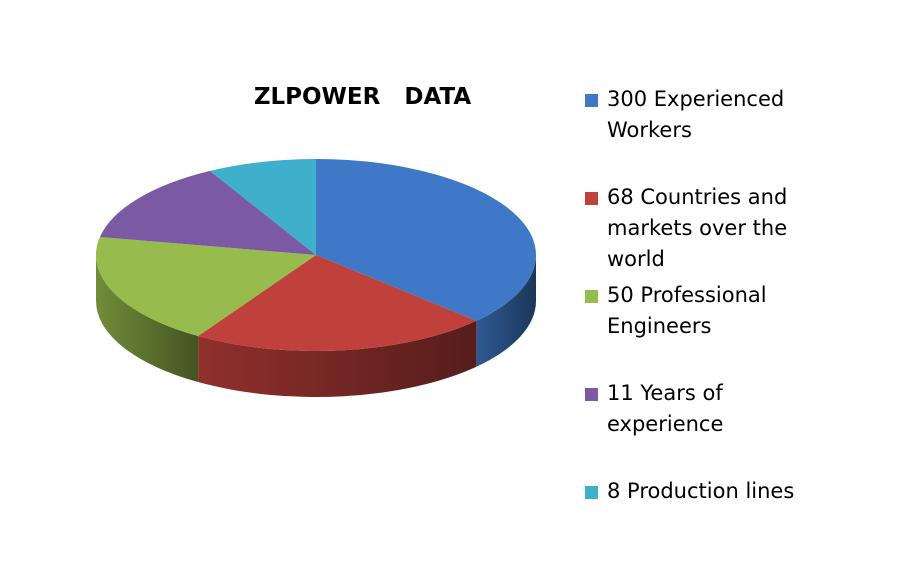 The width and height of the screenshot is (904, 579). I want to click on legend-label: 8 Production lines, so click(701, 491).